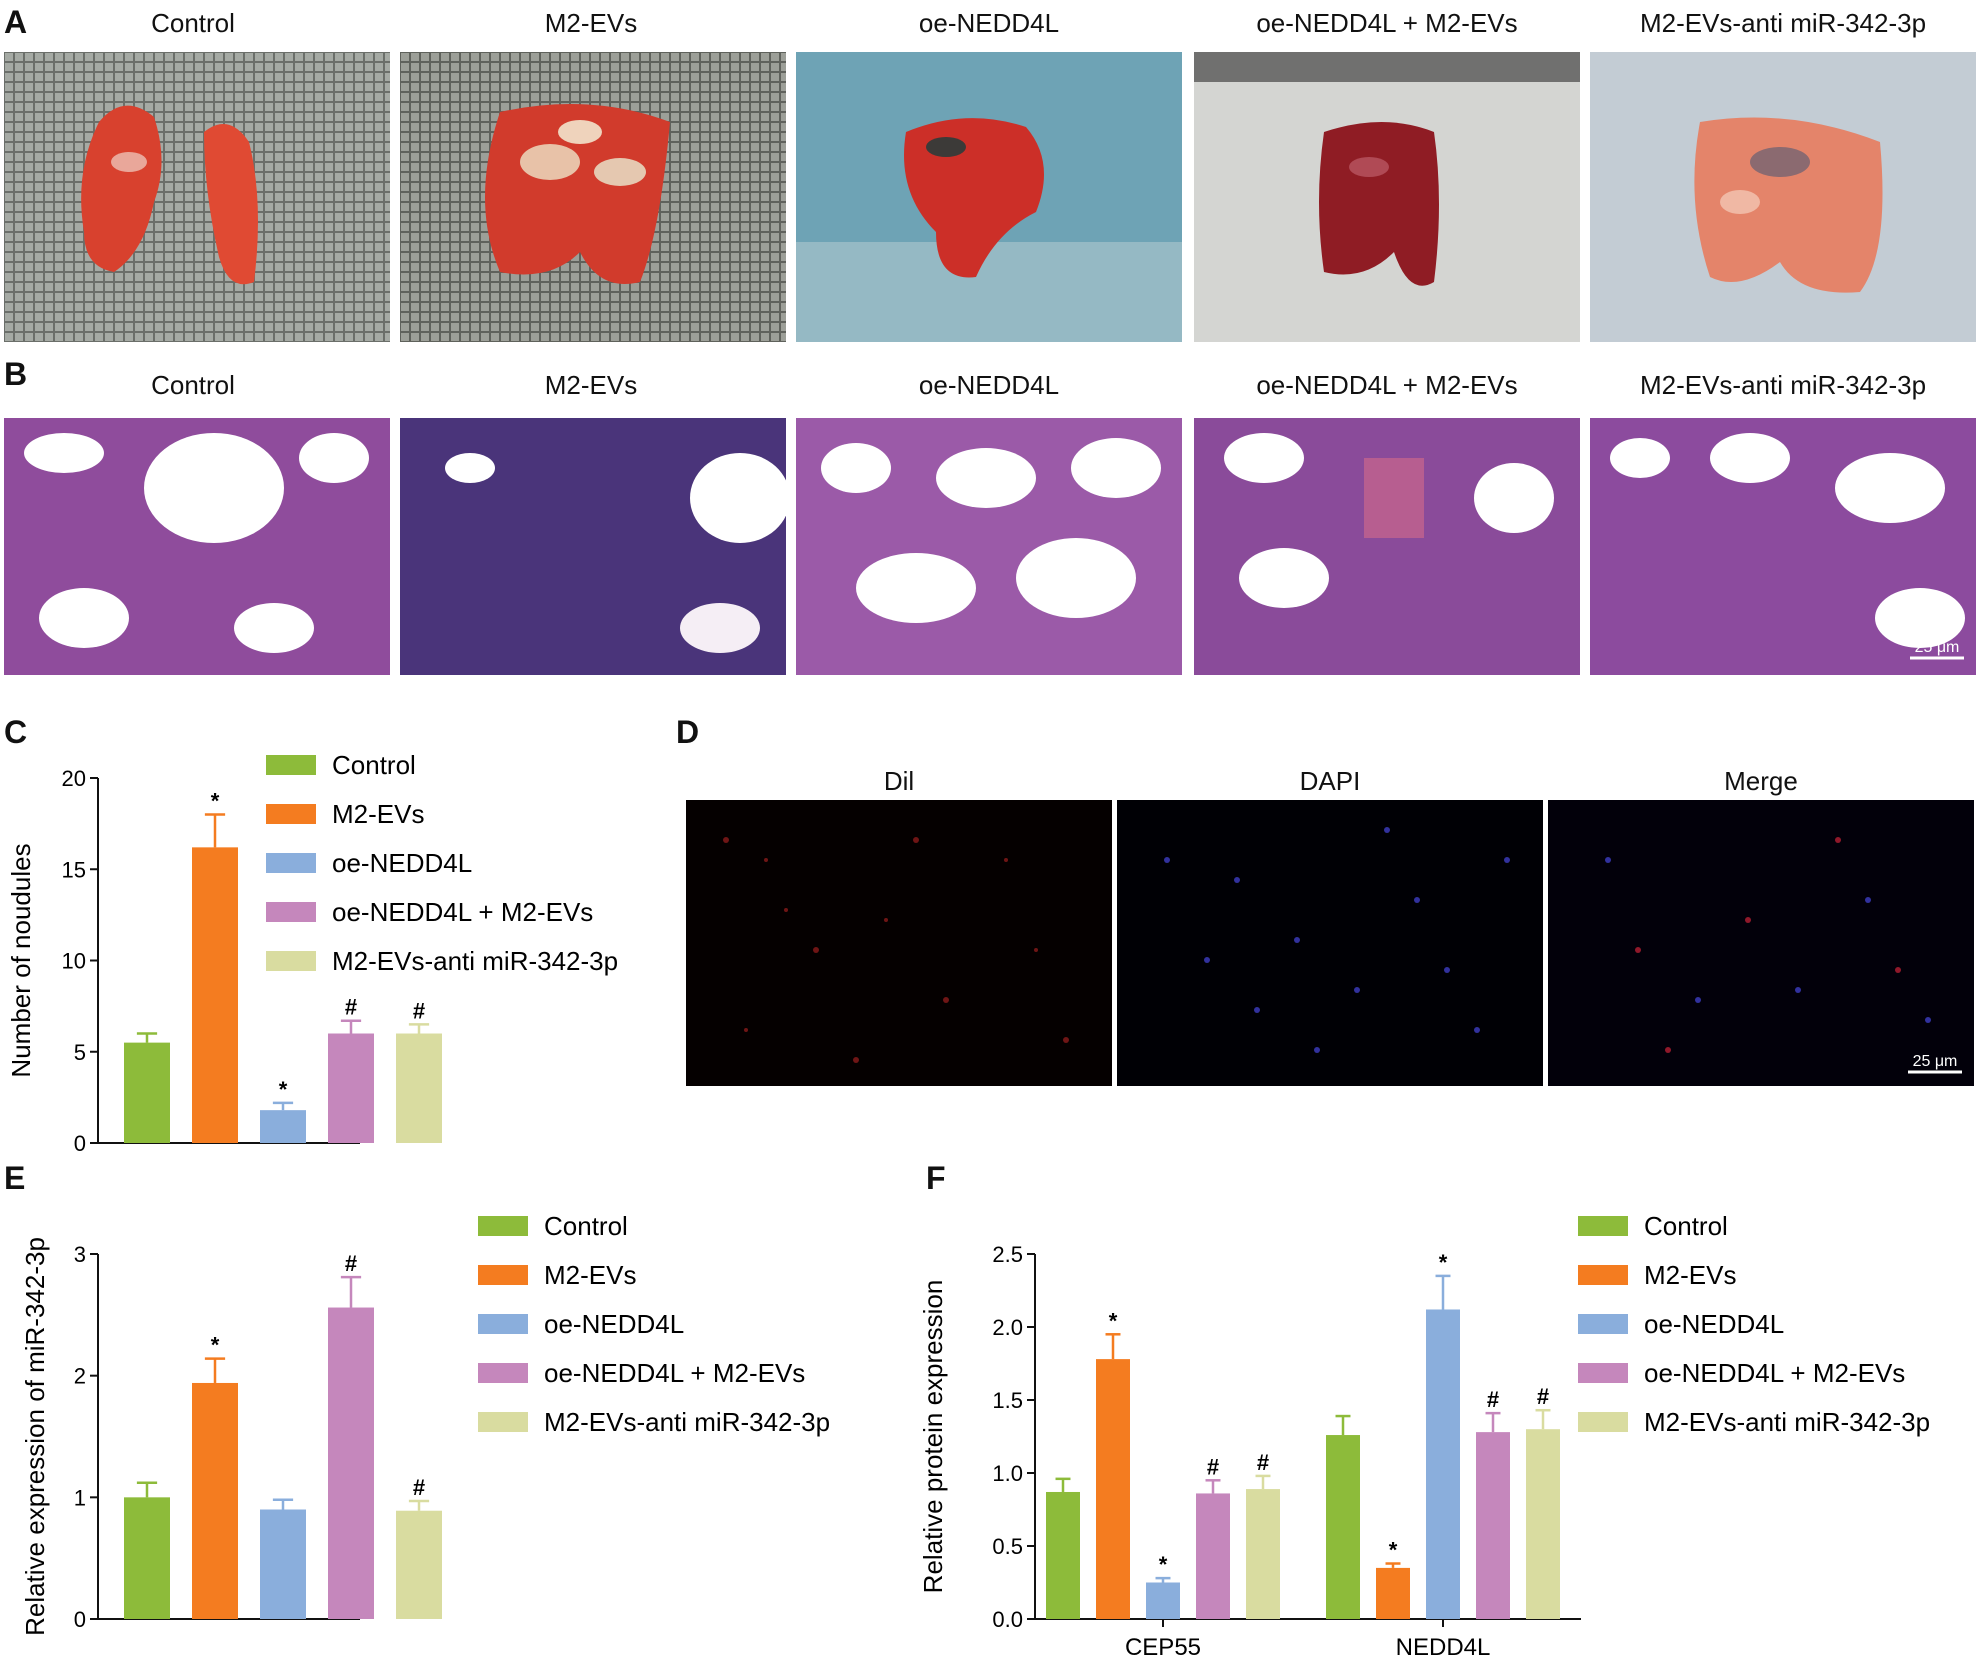  Describe the element at coordinates (593, 546) in the screenshot. I see `he-stain-m2evs` at that location.